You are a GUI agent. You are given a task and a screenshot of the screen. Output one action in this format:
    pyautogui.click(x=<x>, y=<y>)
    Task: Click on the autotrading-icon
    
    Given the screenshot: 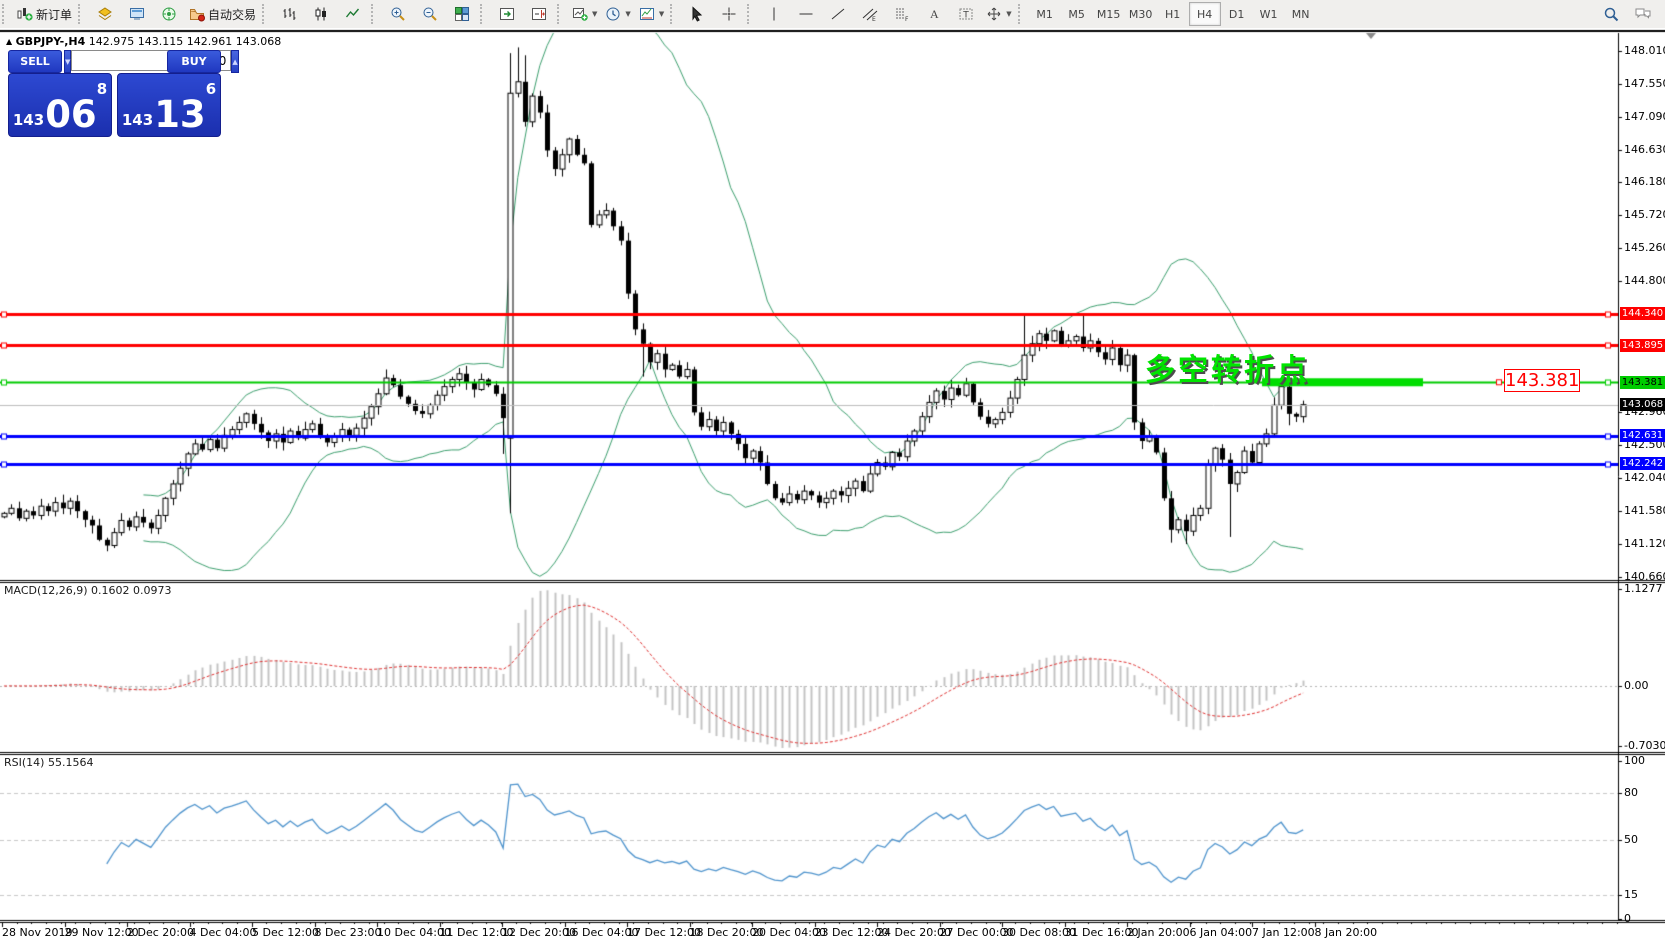 What is the action you would take?
    pyautogui.click(x=197, y=14)
    